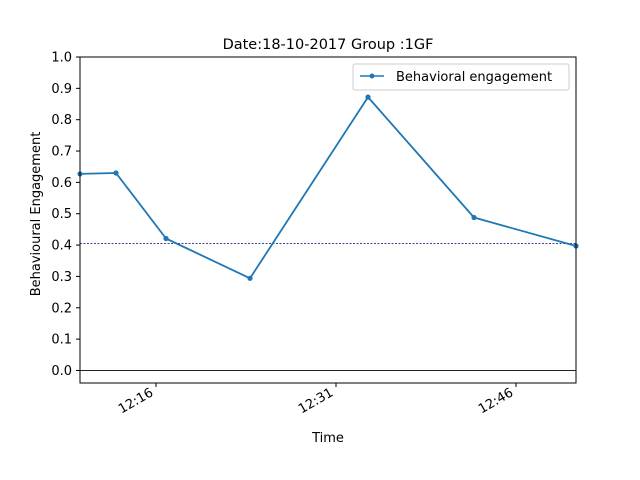  What do you see at coordinates (372, 76) in the screenshot?
I see `legend-marker-swatch` at bounding box center [372, 76].